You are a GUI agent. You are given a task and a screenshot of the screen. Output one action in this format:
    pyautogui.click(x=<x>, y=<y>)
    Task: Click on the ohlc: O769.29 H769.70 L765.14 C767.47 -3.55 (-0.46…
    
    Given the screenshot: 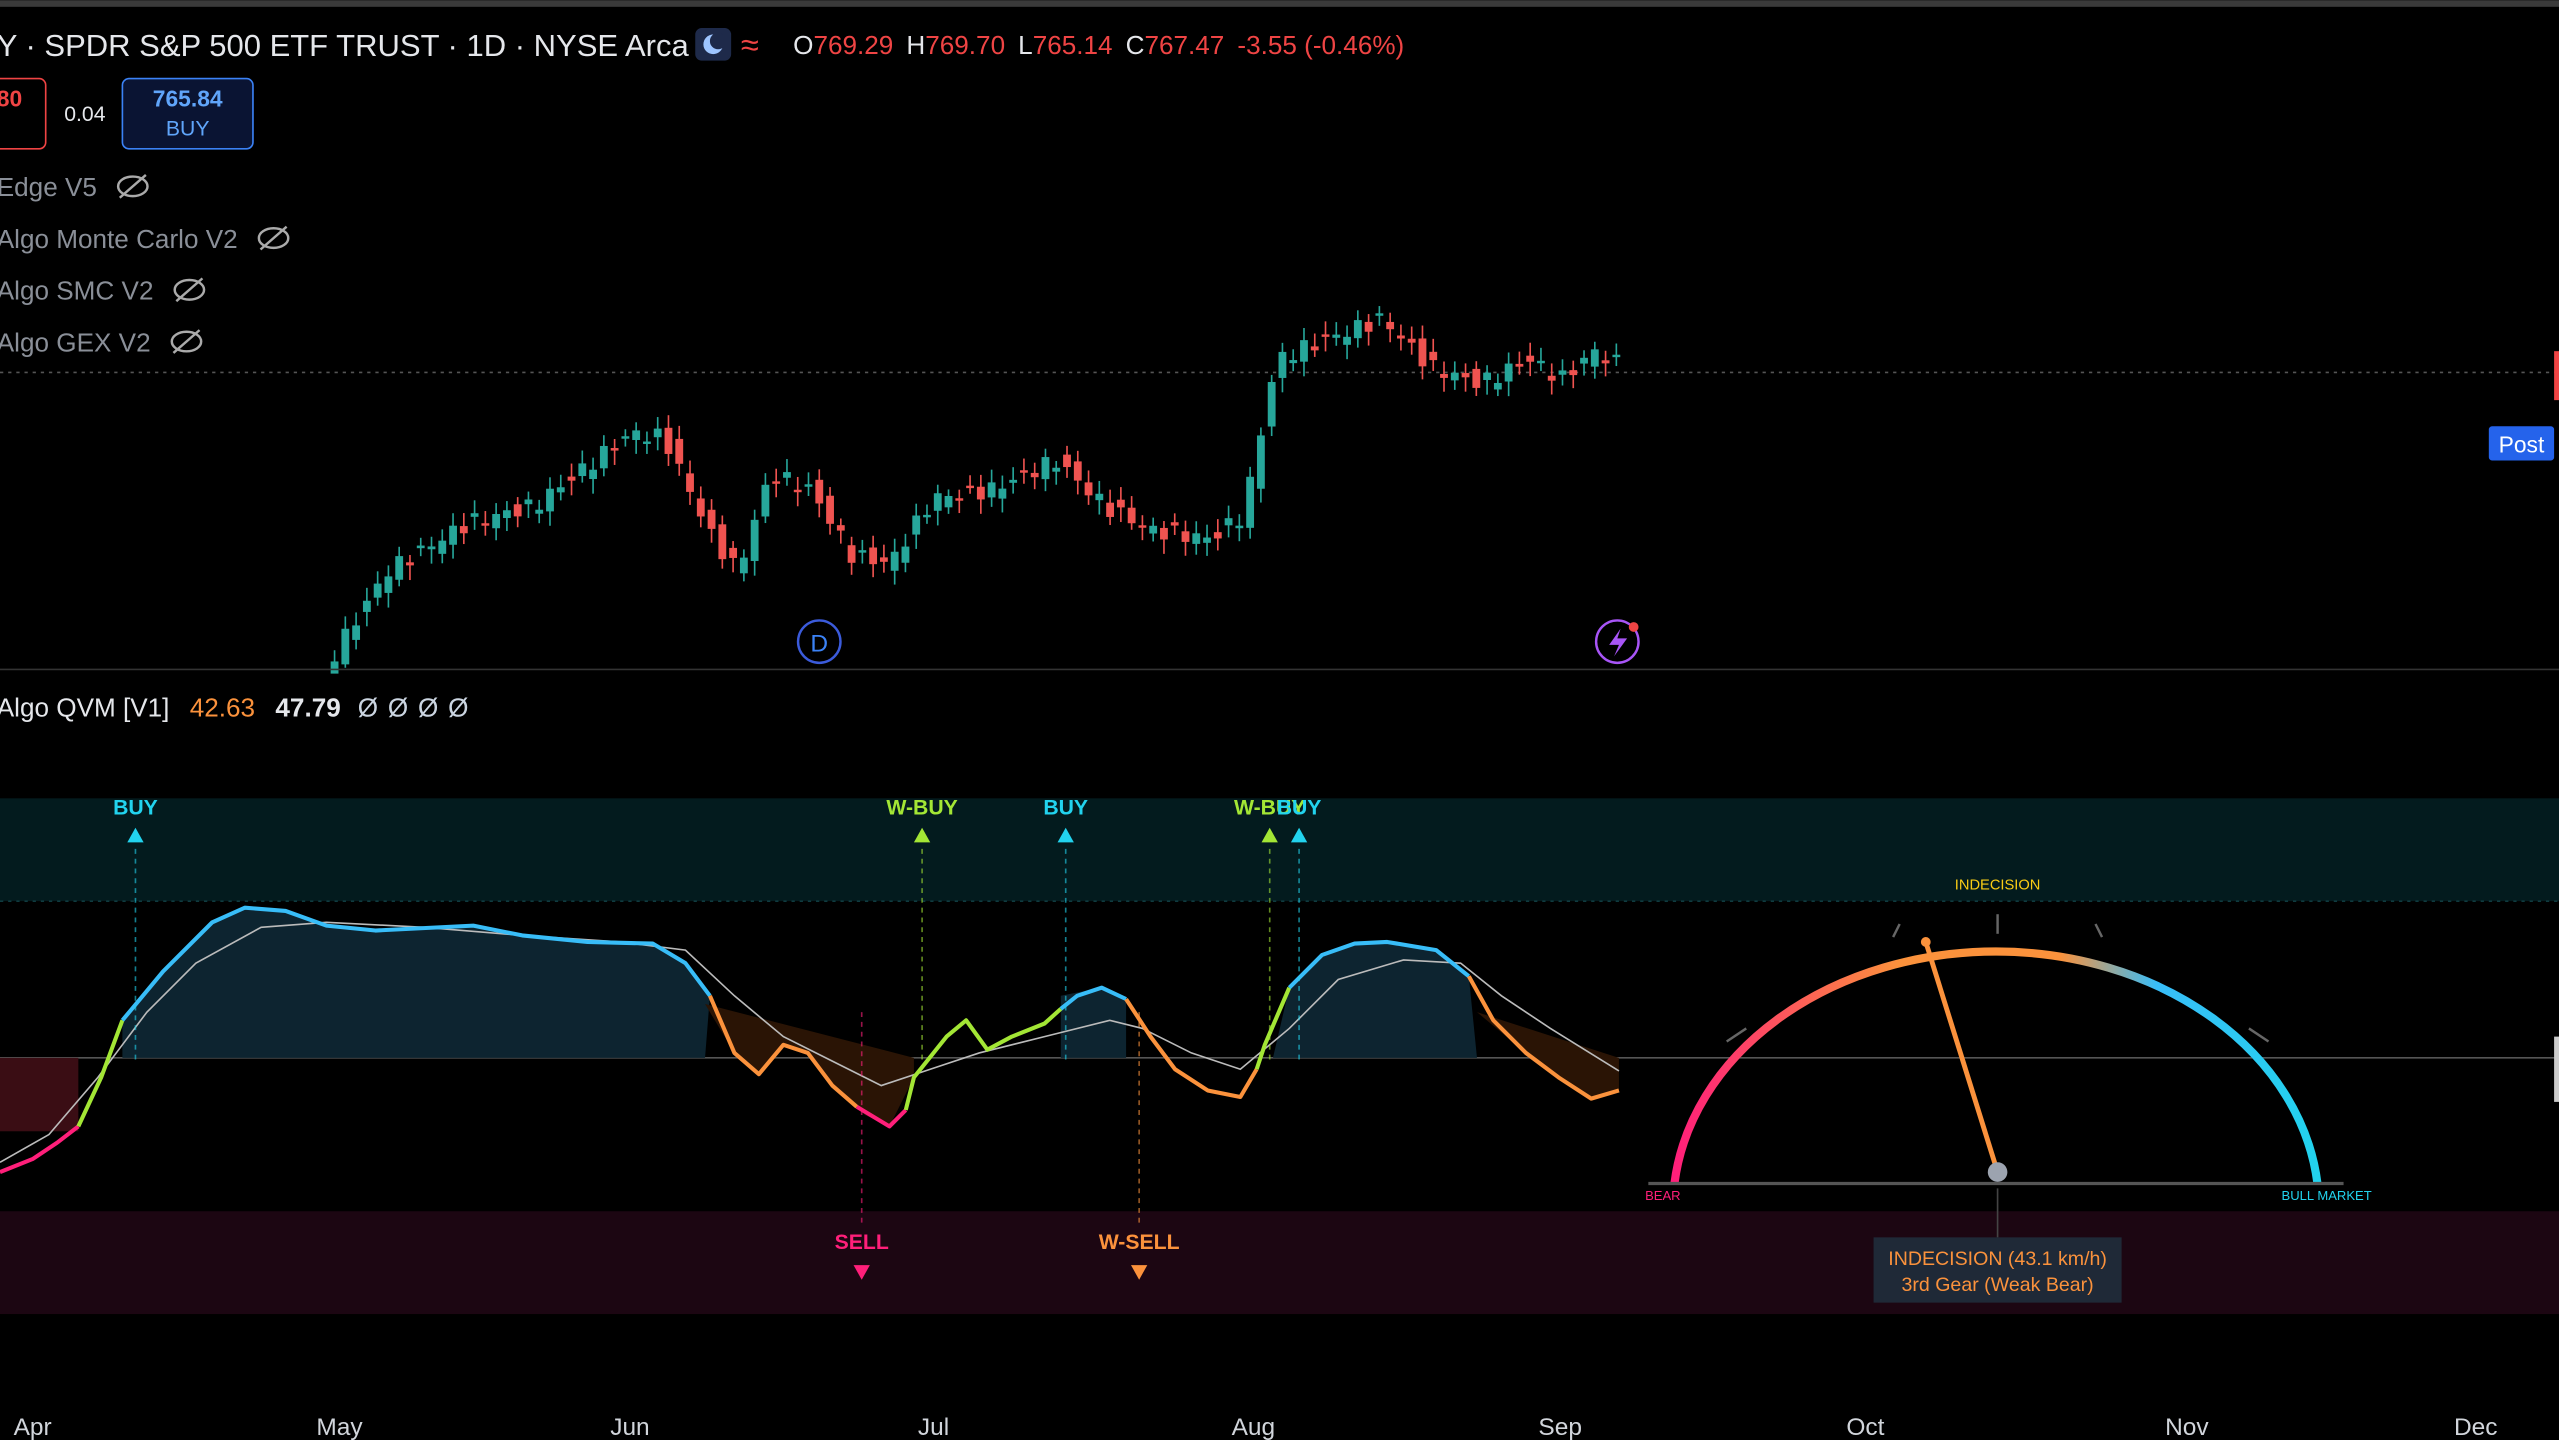 What is the action you would take?
    pyautogui.click(x=1098, y=45)
    